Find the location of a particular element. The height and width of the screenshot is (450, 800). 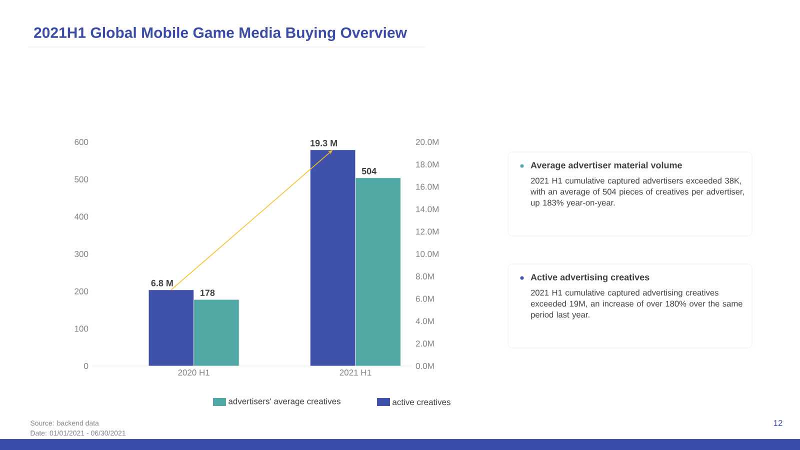

data-label: 504 is located at coordinates (369, 171).